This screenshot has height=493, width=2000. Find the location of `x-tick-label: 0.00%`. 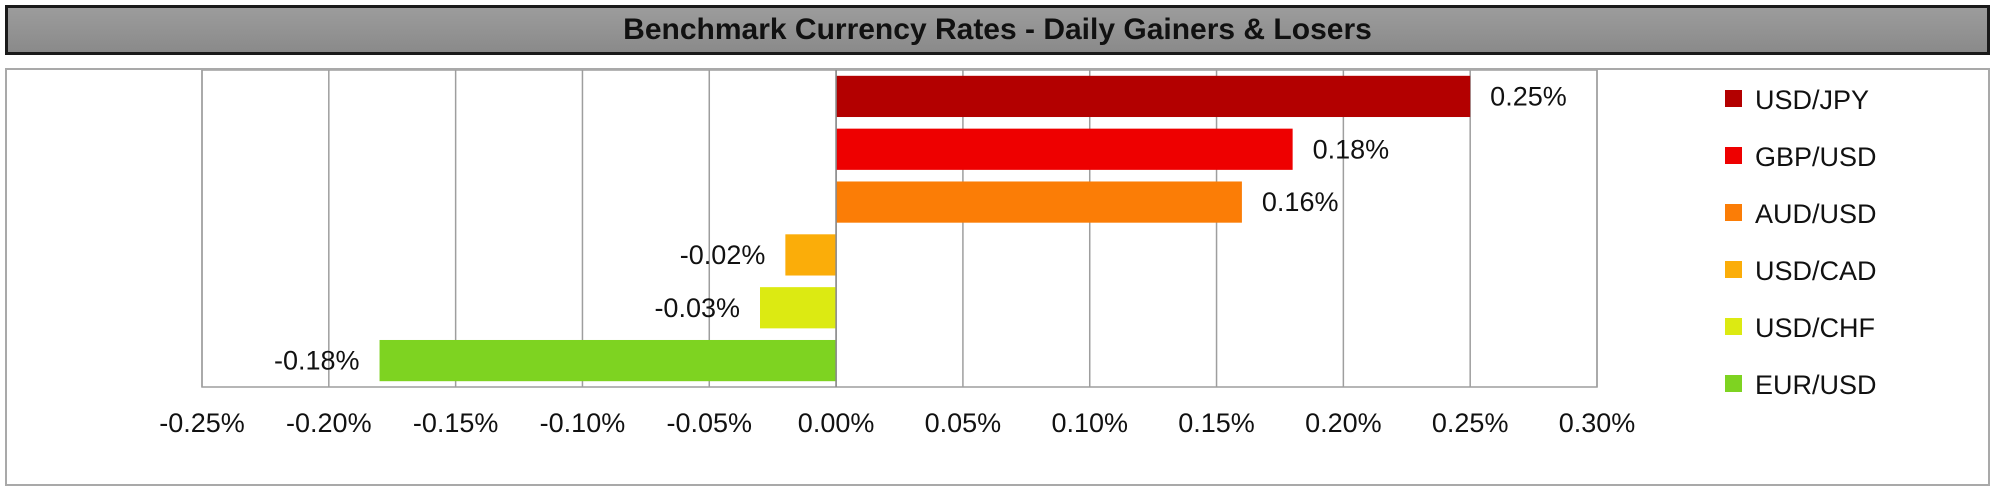

x-tick-label: 0.00% is located at coordinates (836, 423).